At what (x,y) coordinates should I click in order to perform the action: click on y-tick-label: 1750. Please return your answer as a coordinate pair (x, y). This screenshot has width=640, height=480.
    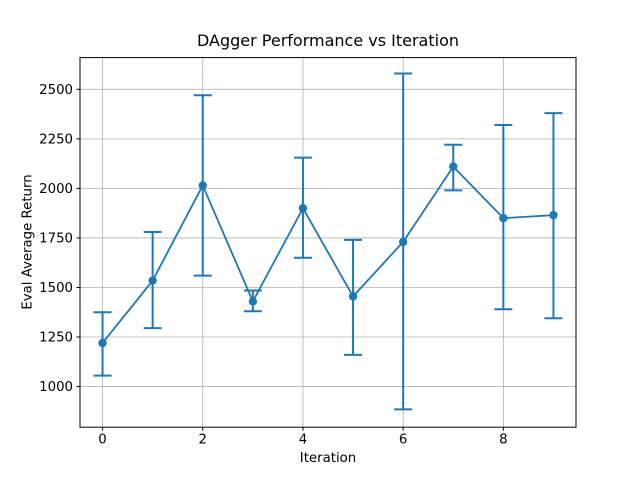
    Looking at the image, I should click on (56, 238).